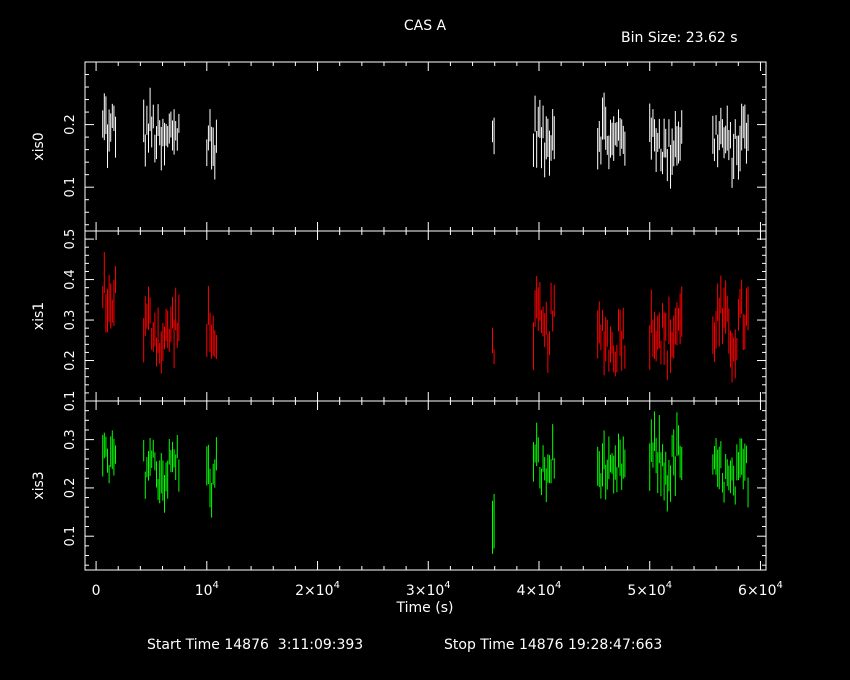 This screenshot has height=680, width=850. I want to click on y-tick-label: 0.5, so click(70, 239).